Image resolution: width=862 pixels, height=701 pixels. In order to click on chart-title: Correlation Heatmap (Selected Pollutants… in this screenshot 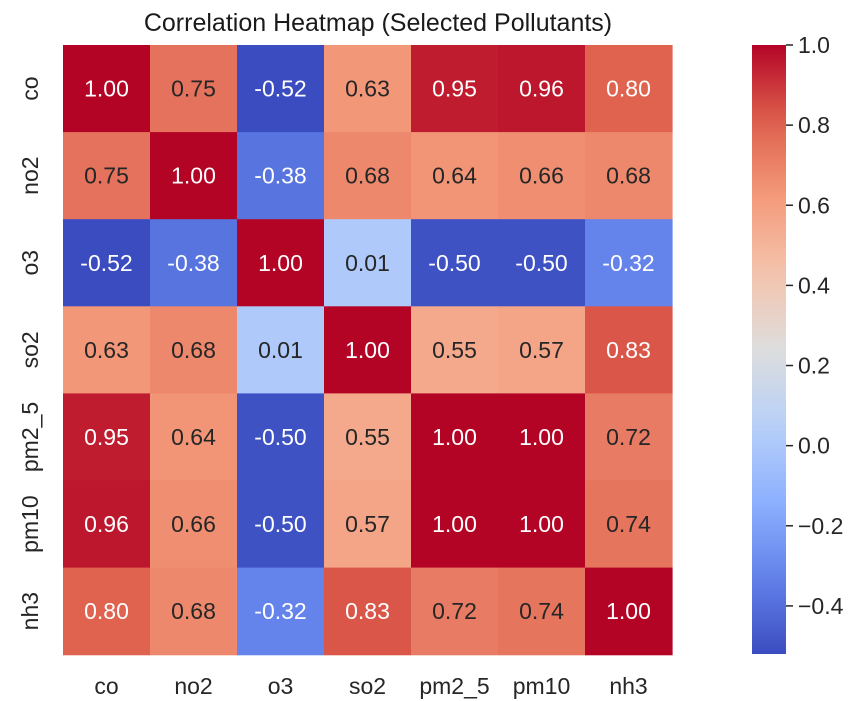, I will do `click(378, 23)`.